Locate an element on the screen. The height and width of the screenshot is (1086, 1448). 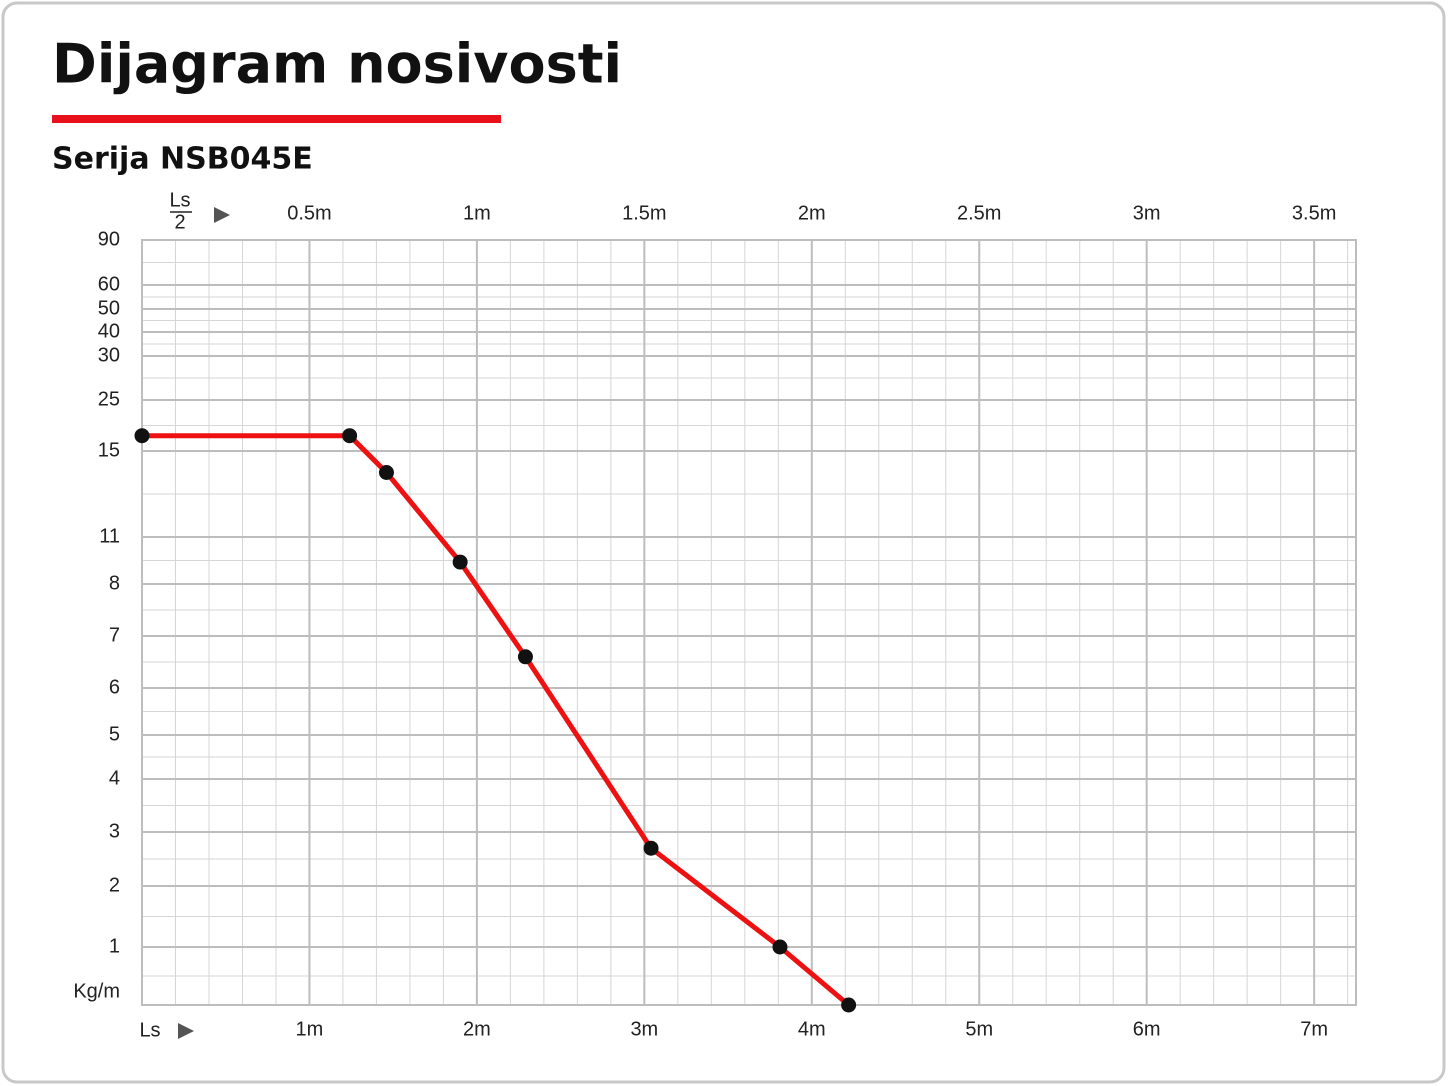
y-tick-label: 1 is located at coordinates (114, 946).